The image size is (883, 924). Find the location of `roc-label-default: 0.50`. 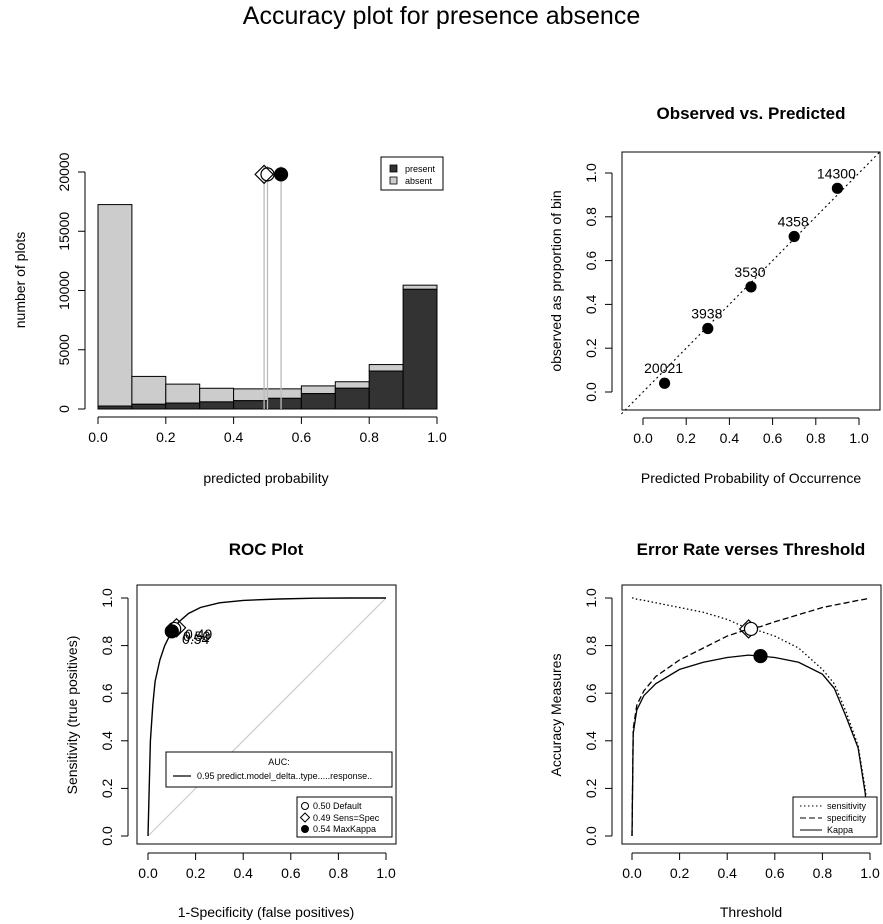

roc-label-default: 0.50 is located at coordinates (196, 636).